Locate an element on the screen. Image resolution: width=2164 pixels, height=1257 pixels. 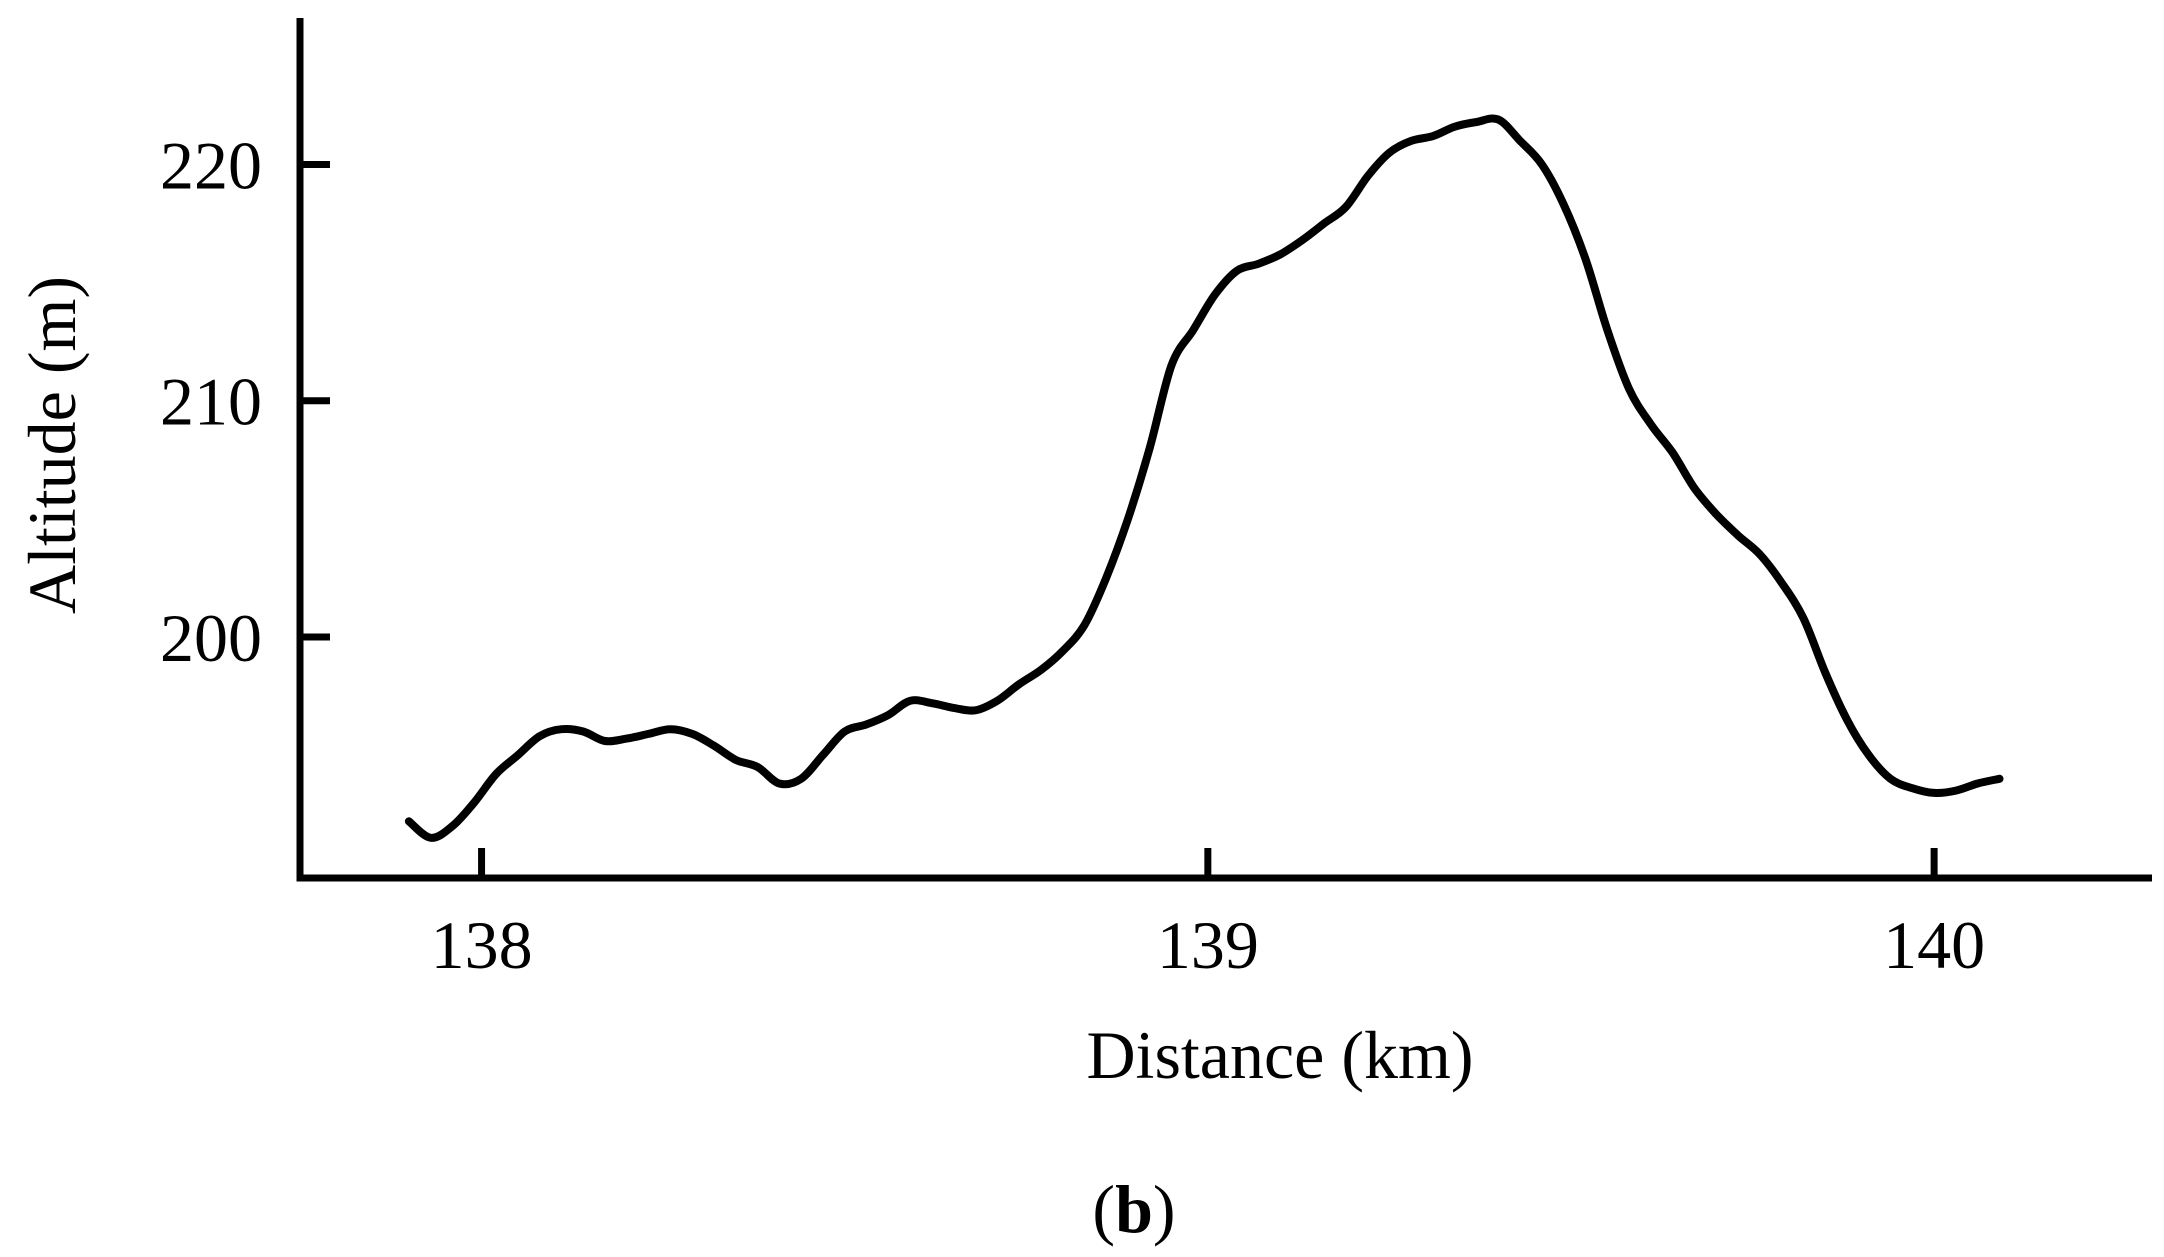
x-axis-title: Distance (km) is located at coordinates (1279, 1055).